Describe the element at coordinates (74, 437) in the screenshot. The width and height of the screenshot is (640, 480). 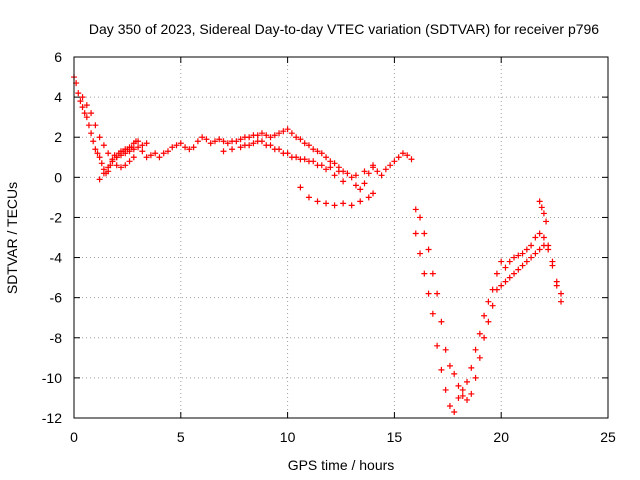
I see `x-tick-label: 0` at that location.